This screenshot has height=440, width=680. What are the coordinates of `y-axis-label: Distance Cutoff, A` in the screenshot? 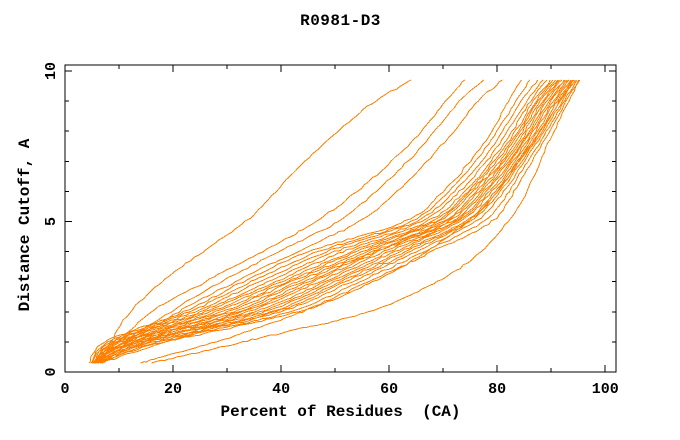 It's located at (25, 225).